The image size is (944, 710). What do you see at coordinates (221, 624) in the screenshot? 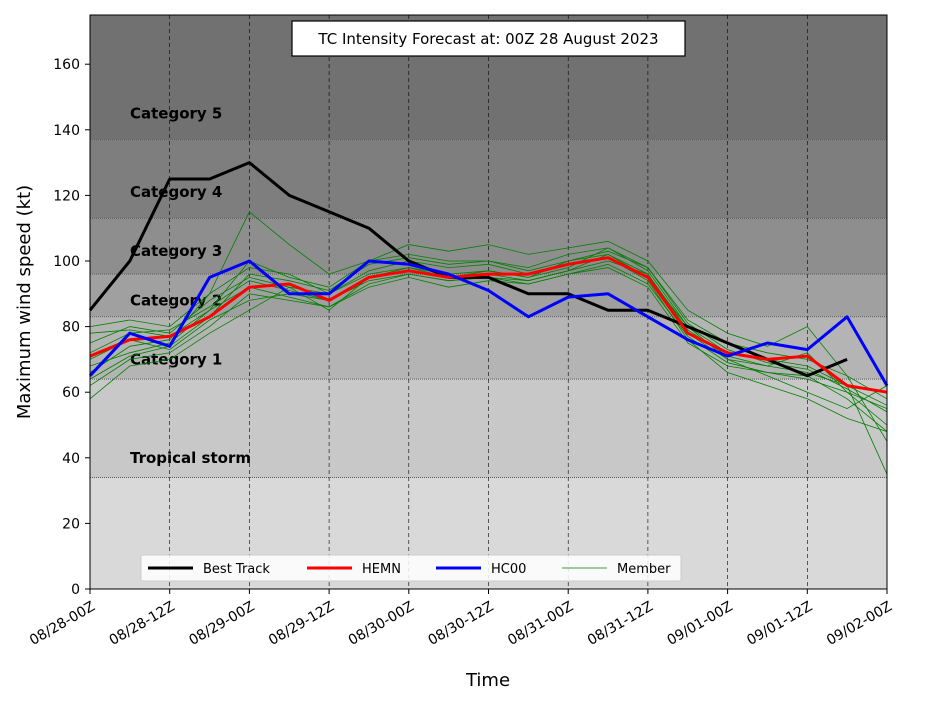
I see `x-tick-label: 08/29-00Z` at bounding box center [221, 624].